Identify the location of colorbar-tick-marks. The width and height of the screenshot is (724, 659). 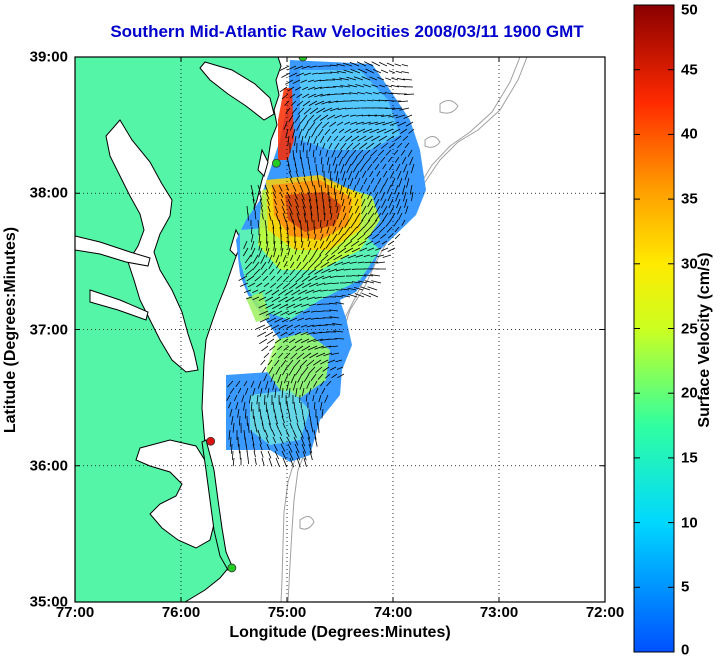
(654, 328).